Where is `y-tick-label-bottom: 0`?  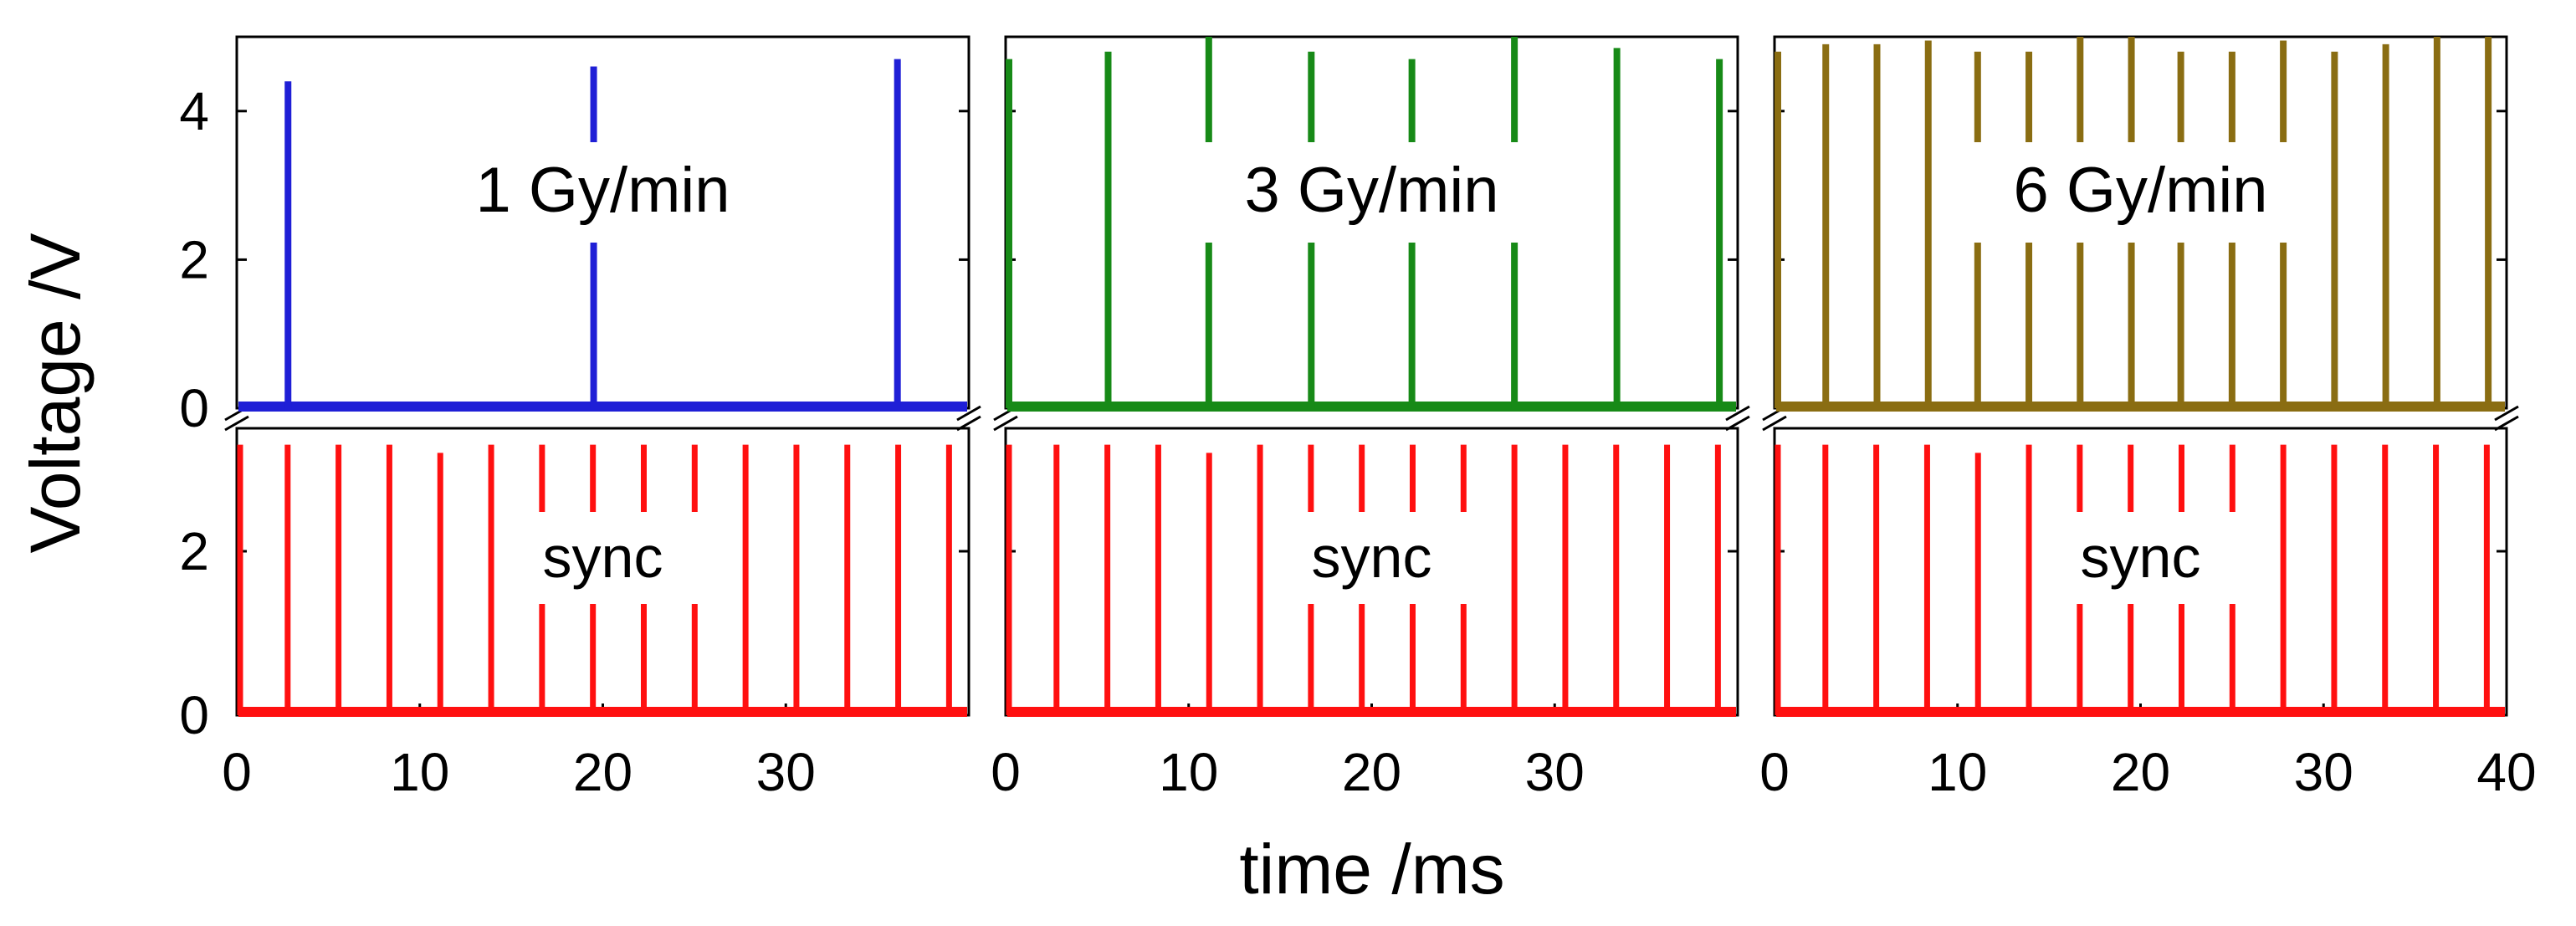 y-tick-label-bottom: 0 is located at coordinates (194, 715).